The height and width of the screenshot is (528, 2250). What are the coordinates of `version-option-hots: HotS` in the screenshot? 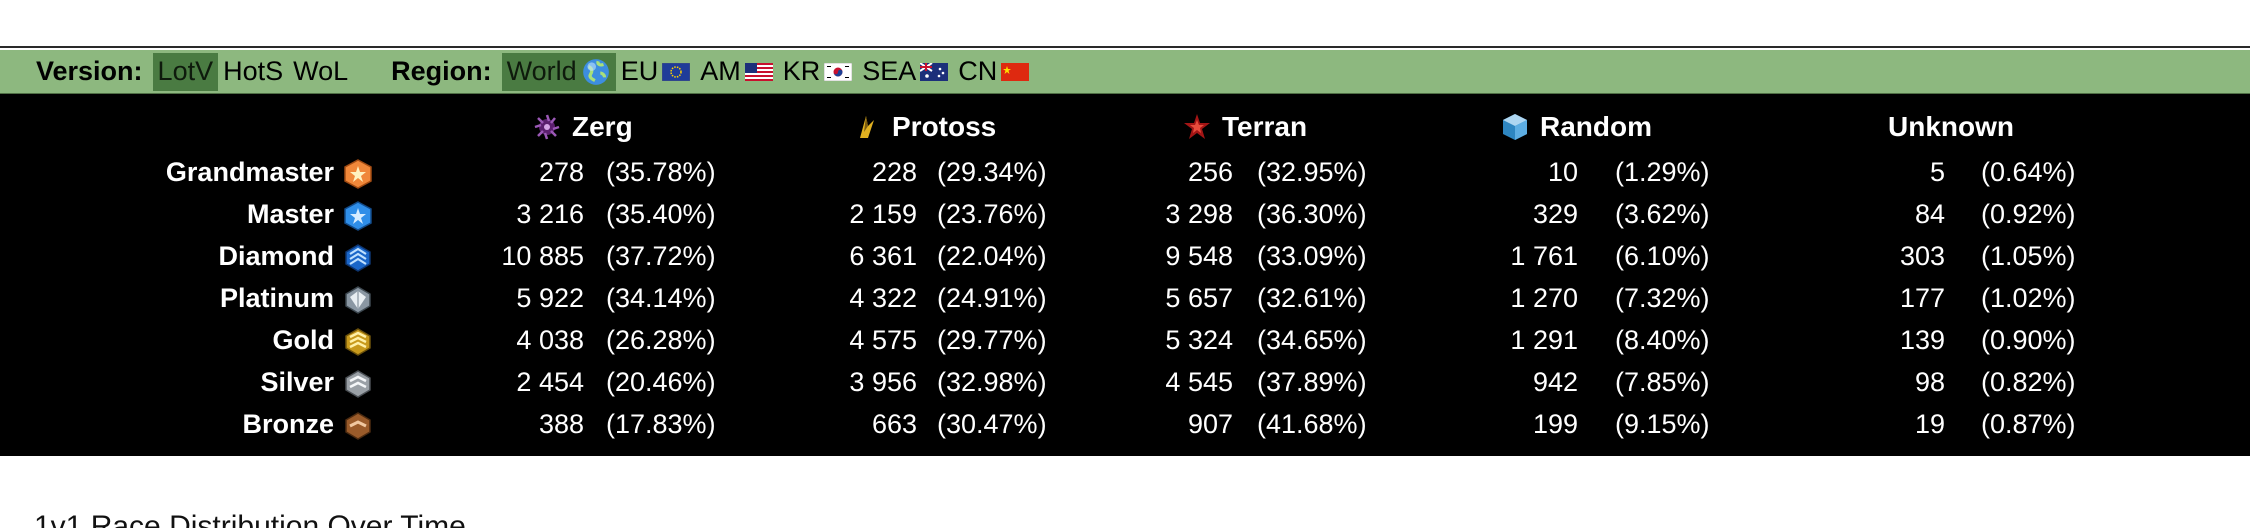 It's located at (253, 71).